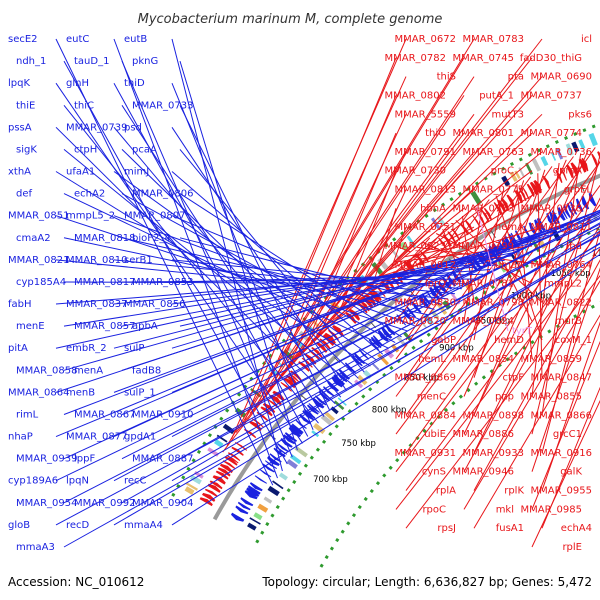 This screenshot has width=600, height=600. Describe the element at coordinates (290, 19) in the screenshot. I see `map-title: Mycobacterium marinum M, complete genome` at that location.